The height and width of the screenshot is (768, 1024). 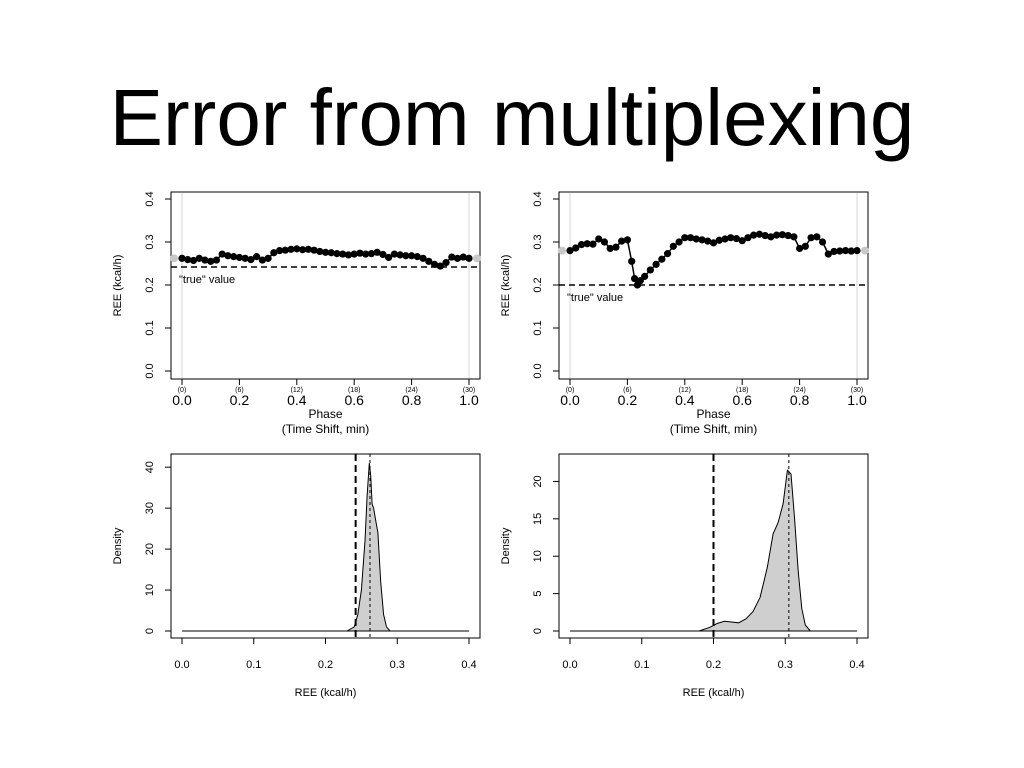 I want to click on x-tick-label: 0.8, so click(x=800, y=400).